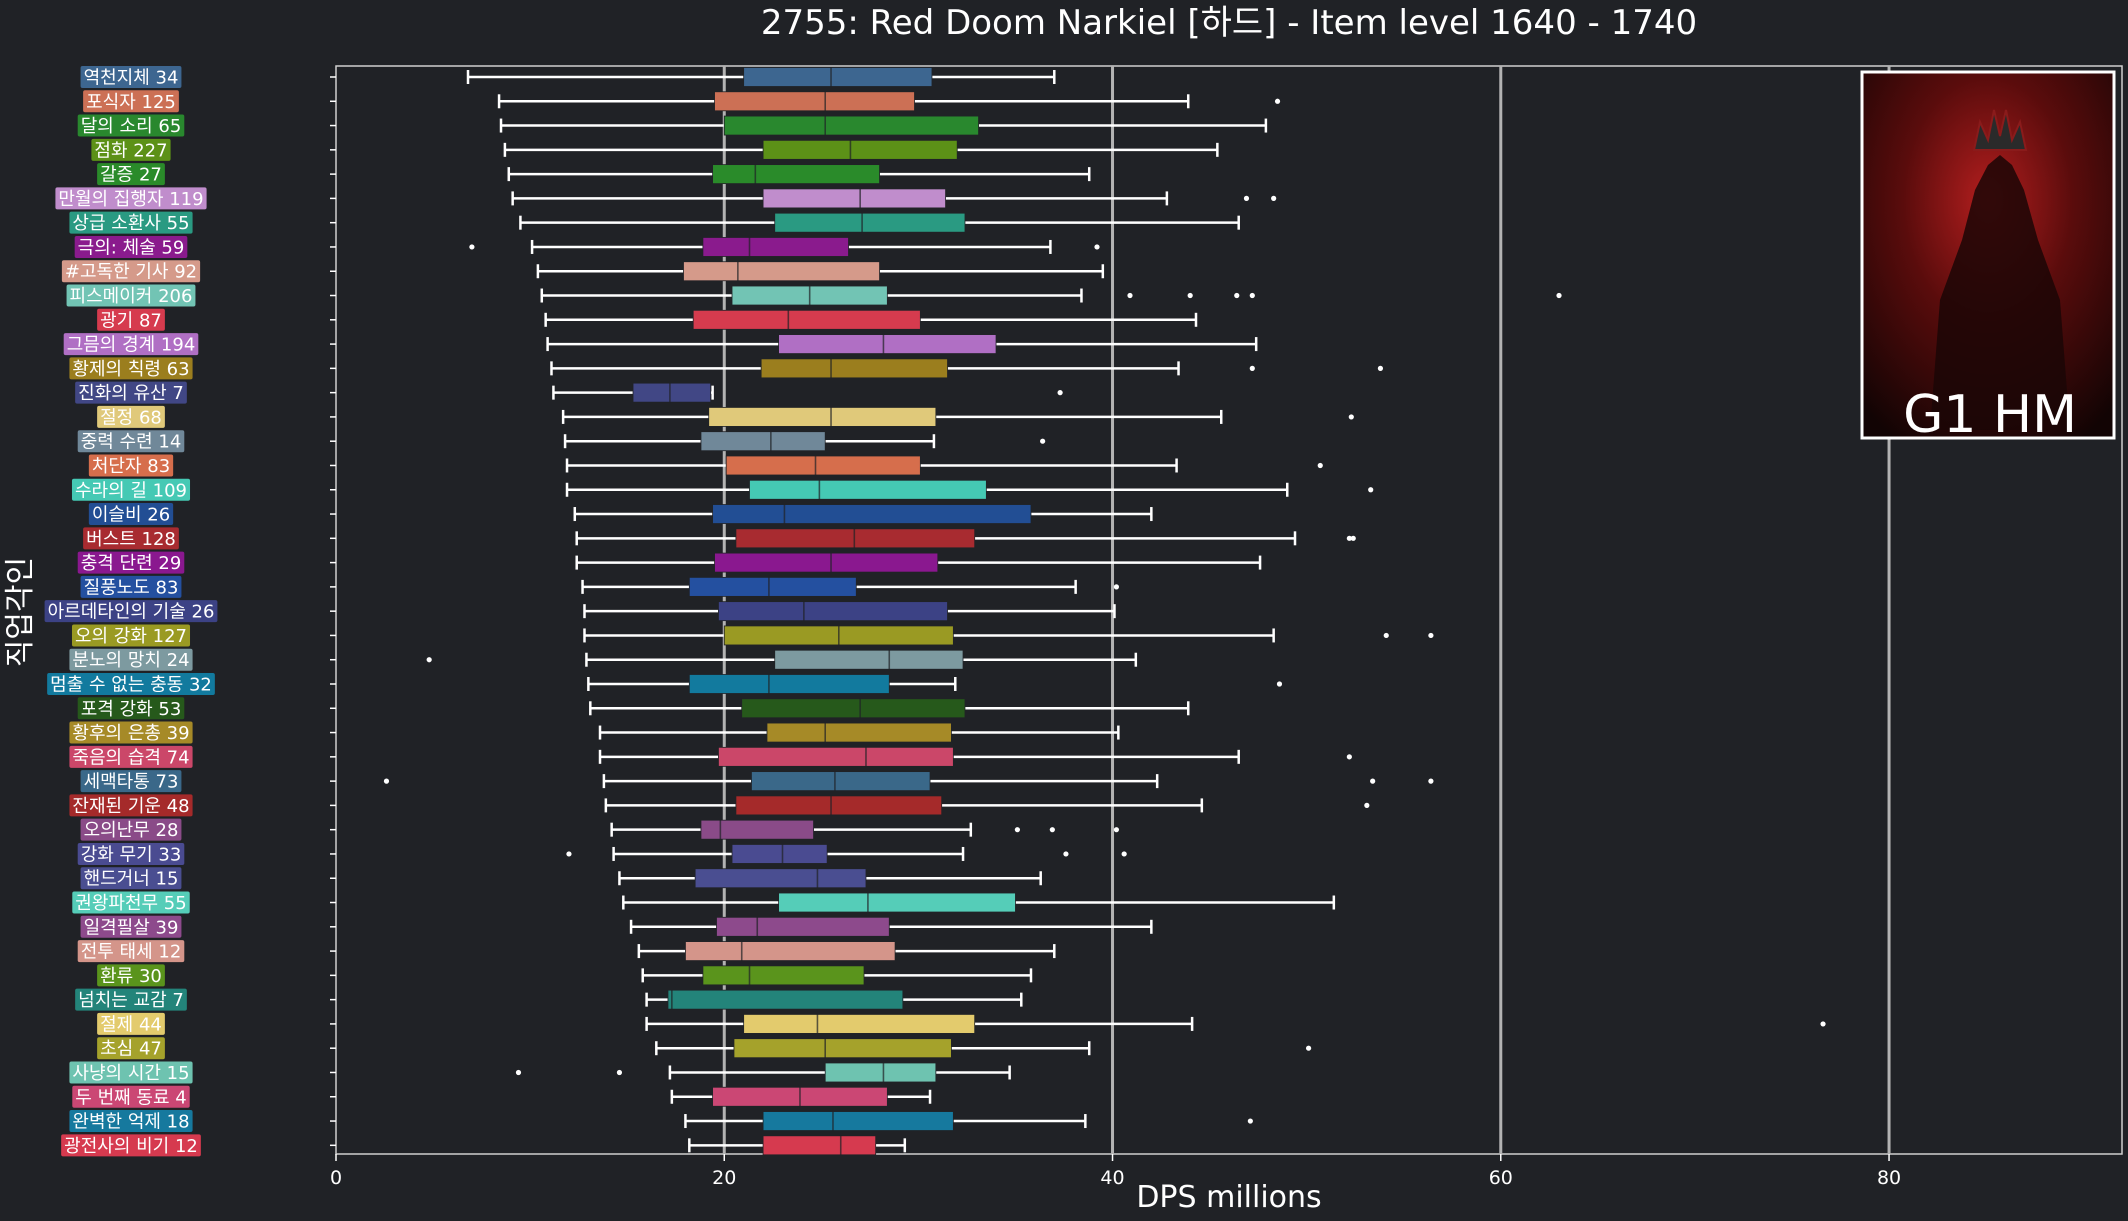  I want to click on category-label-text: 멈출 수 없는 충동 32, so click(131, 685).